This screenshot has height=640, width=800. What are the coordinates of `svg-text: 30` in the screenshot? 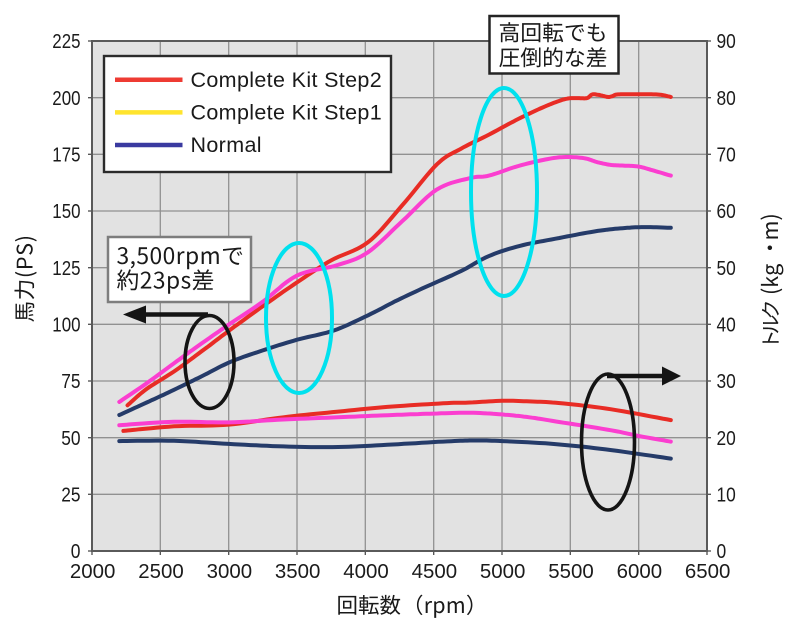 It's located at (726, 382).